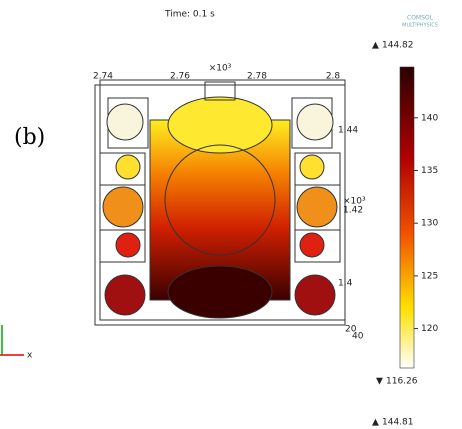 This screenshot has width=462, height=429. I want to click on axis-tick: 1.42, so click(353, 211).